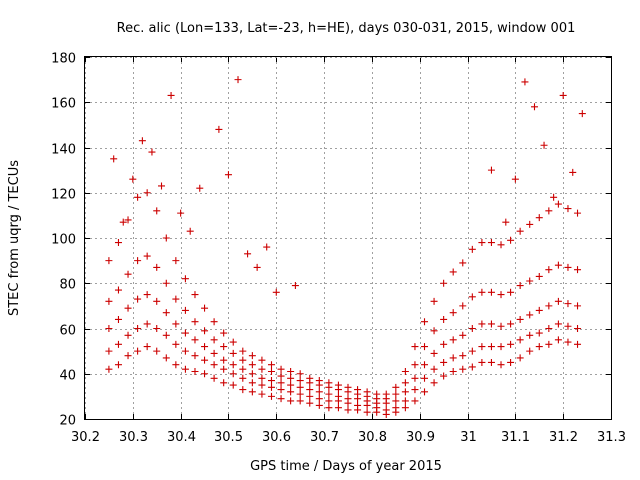  Describe the element at coordinates (14, 238) in the screenshot. I see `y-axis-label: STEC from uqrg / TECUs` at that location.